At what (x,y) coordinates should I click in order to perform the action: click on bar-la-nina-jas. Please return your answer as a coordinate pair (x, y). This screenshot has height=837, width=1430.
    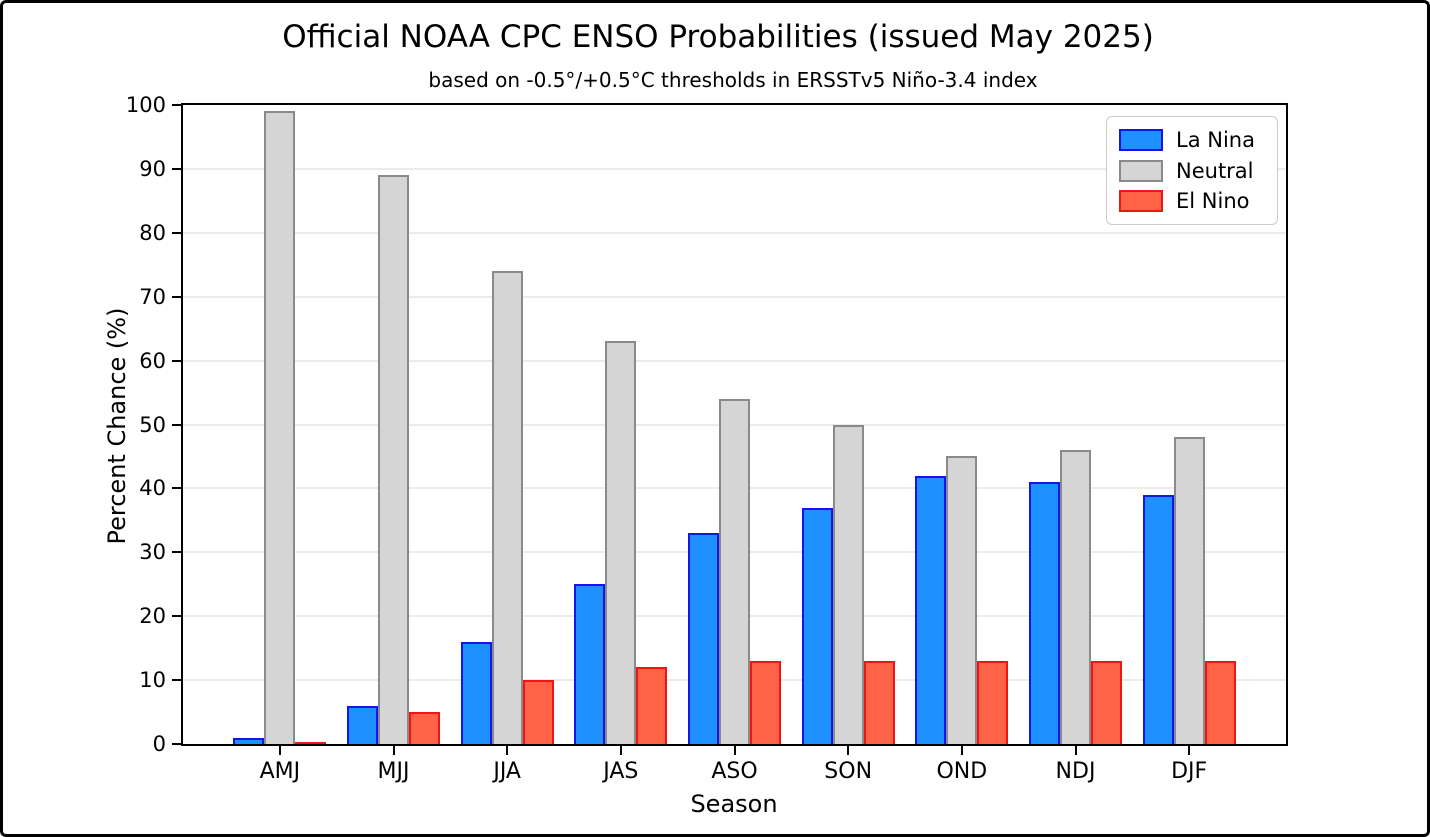
    Looking at the image, I should click on (590, 664).